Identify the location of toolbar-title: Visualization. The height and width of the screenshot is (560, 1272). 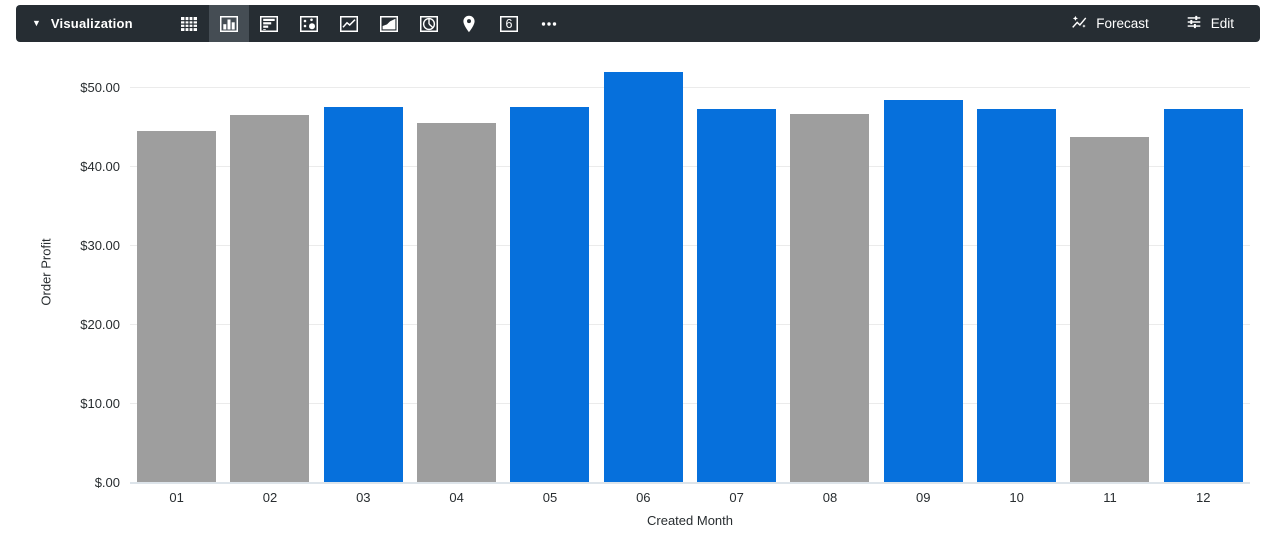
(91, 23).